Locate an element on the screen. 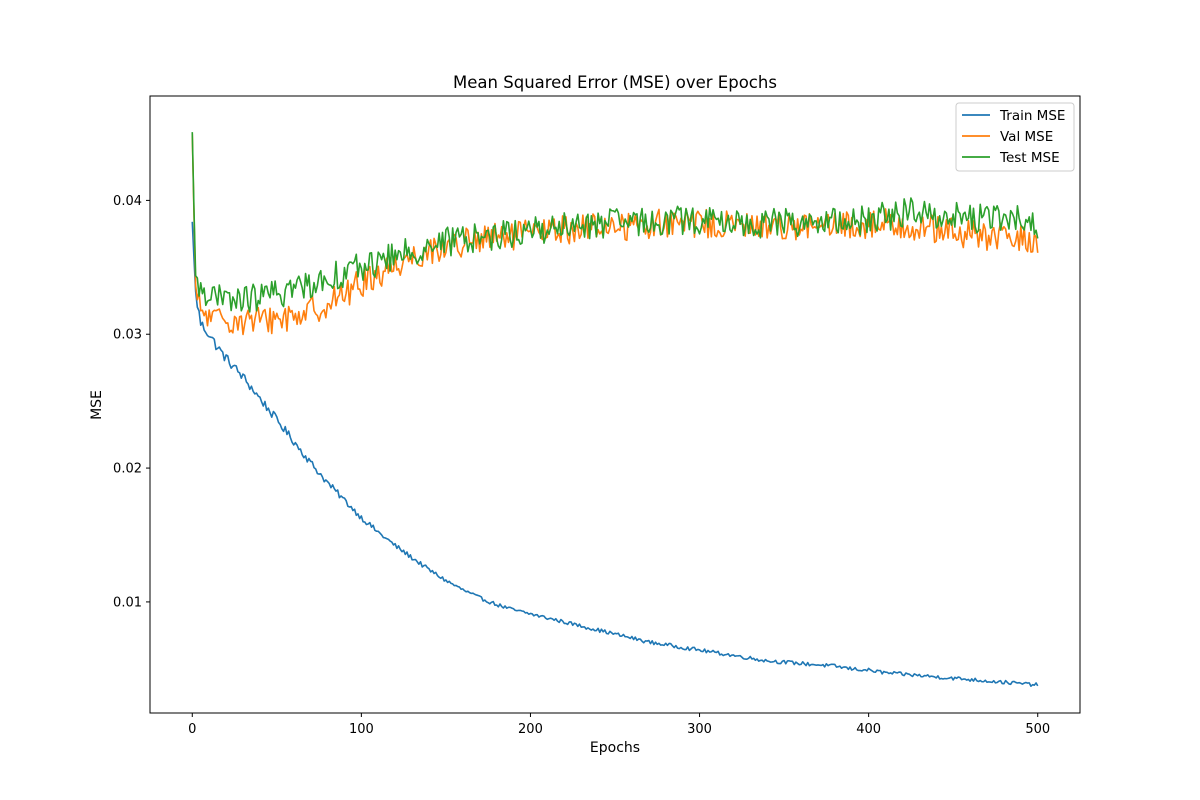  x-tick-label: 300 is located at coordinates (699, 729).